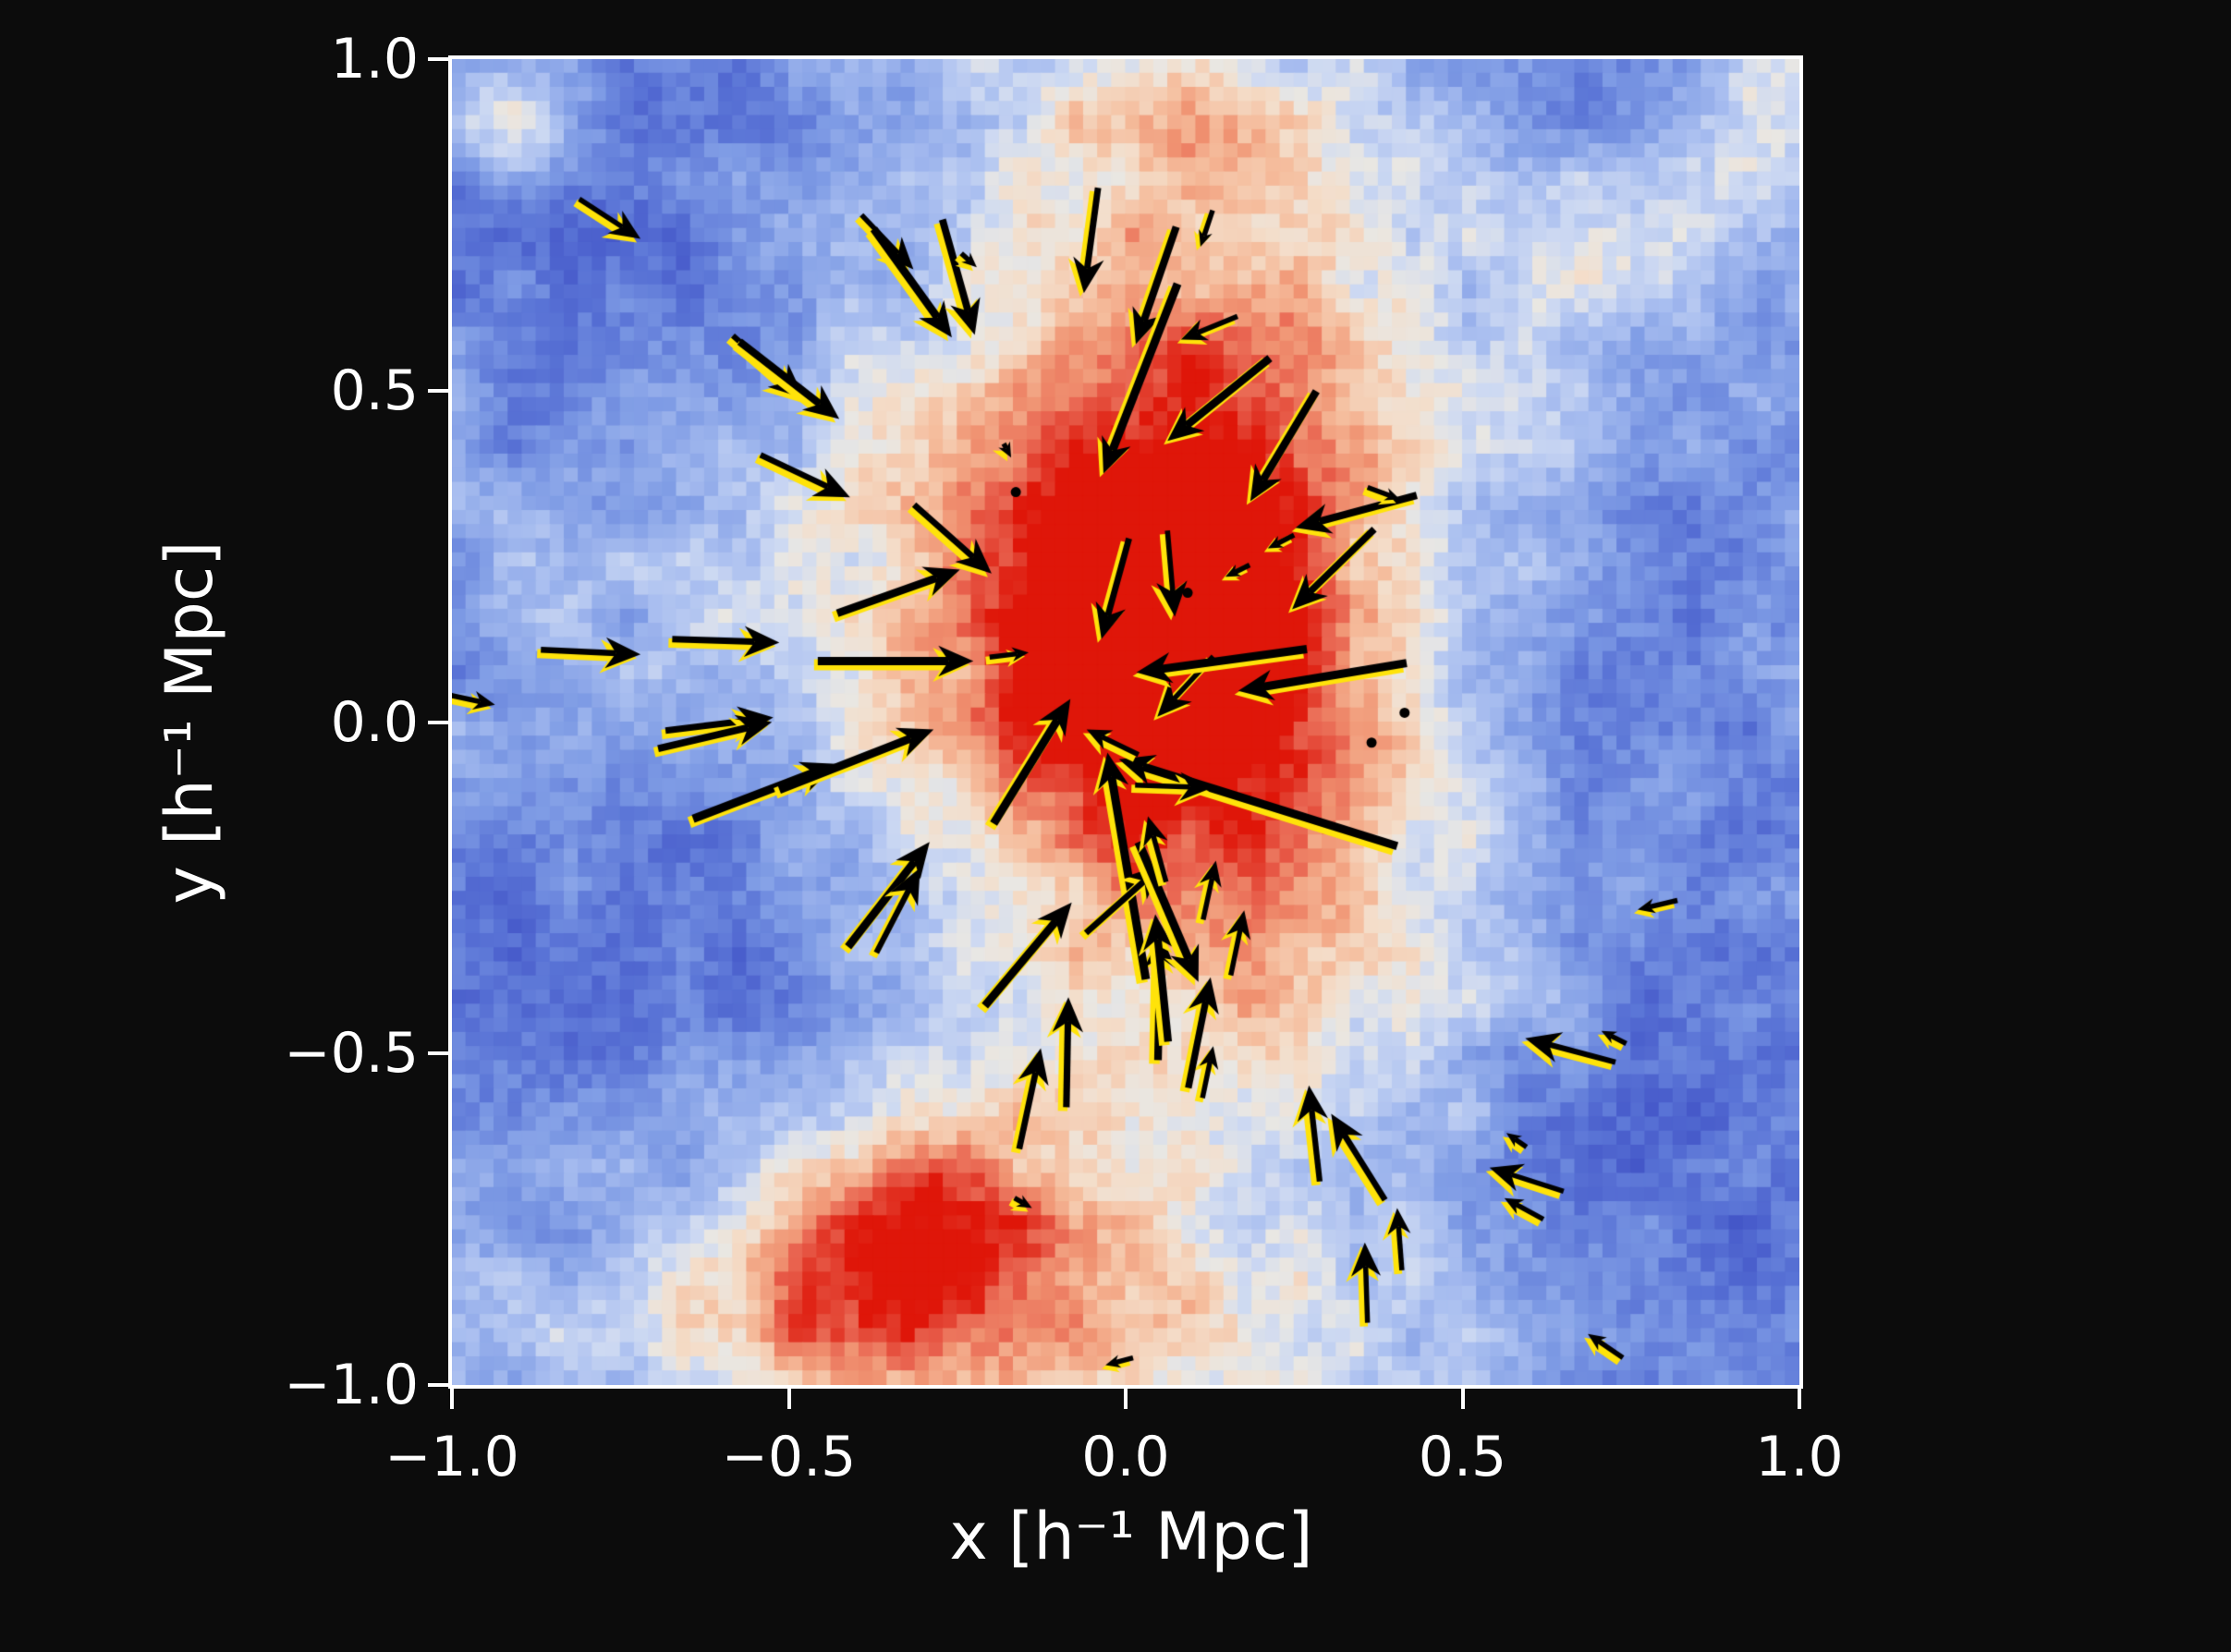 The image size is (2231, 1652). I want to click on y-tick-label: 0.5, so click(374, 390).